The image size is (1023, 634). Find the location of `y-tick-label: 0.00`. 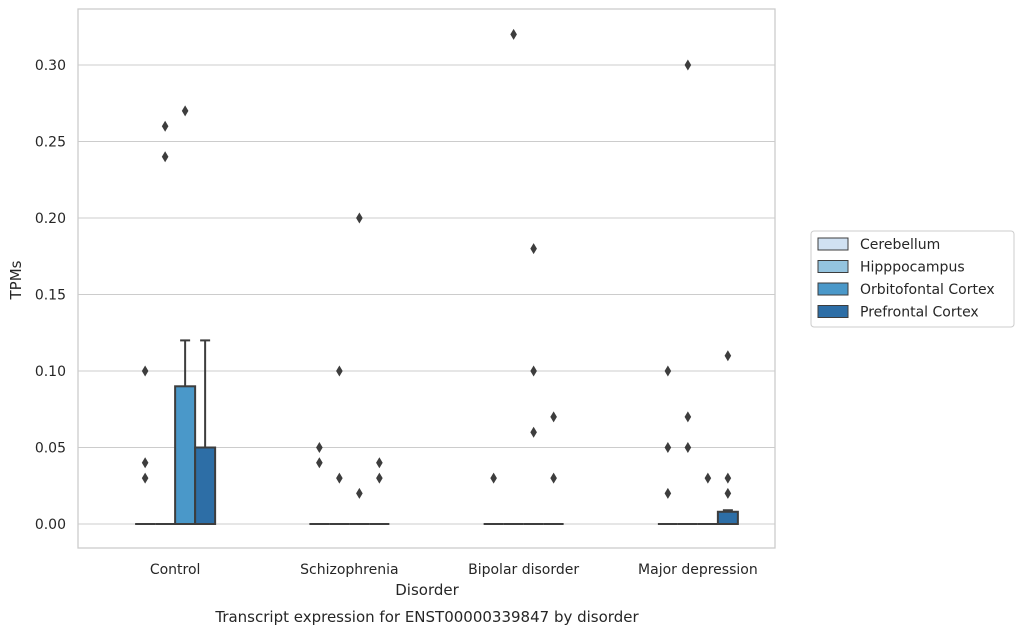

y-tick-label: 0.00 is located at coordinates (50, 525).